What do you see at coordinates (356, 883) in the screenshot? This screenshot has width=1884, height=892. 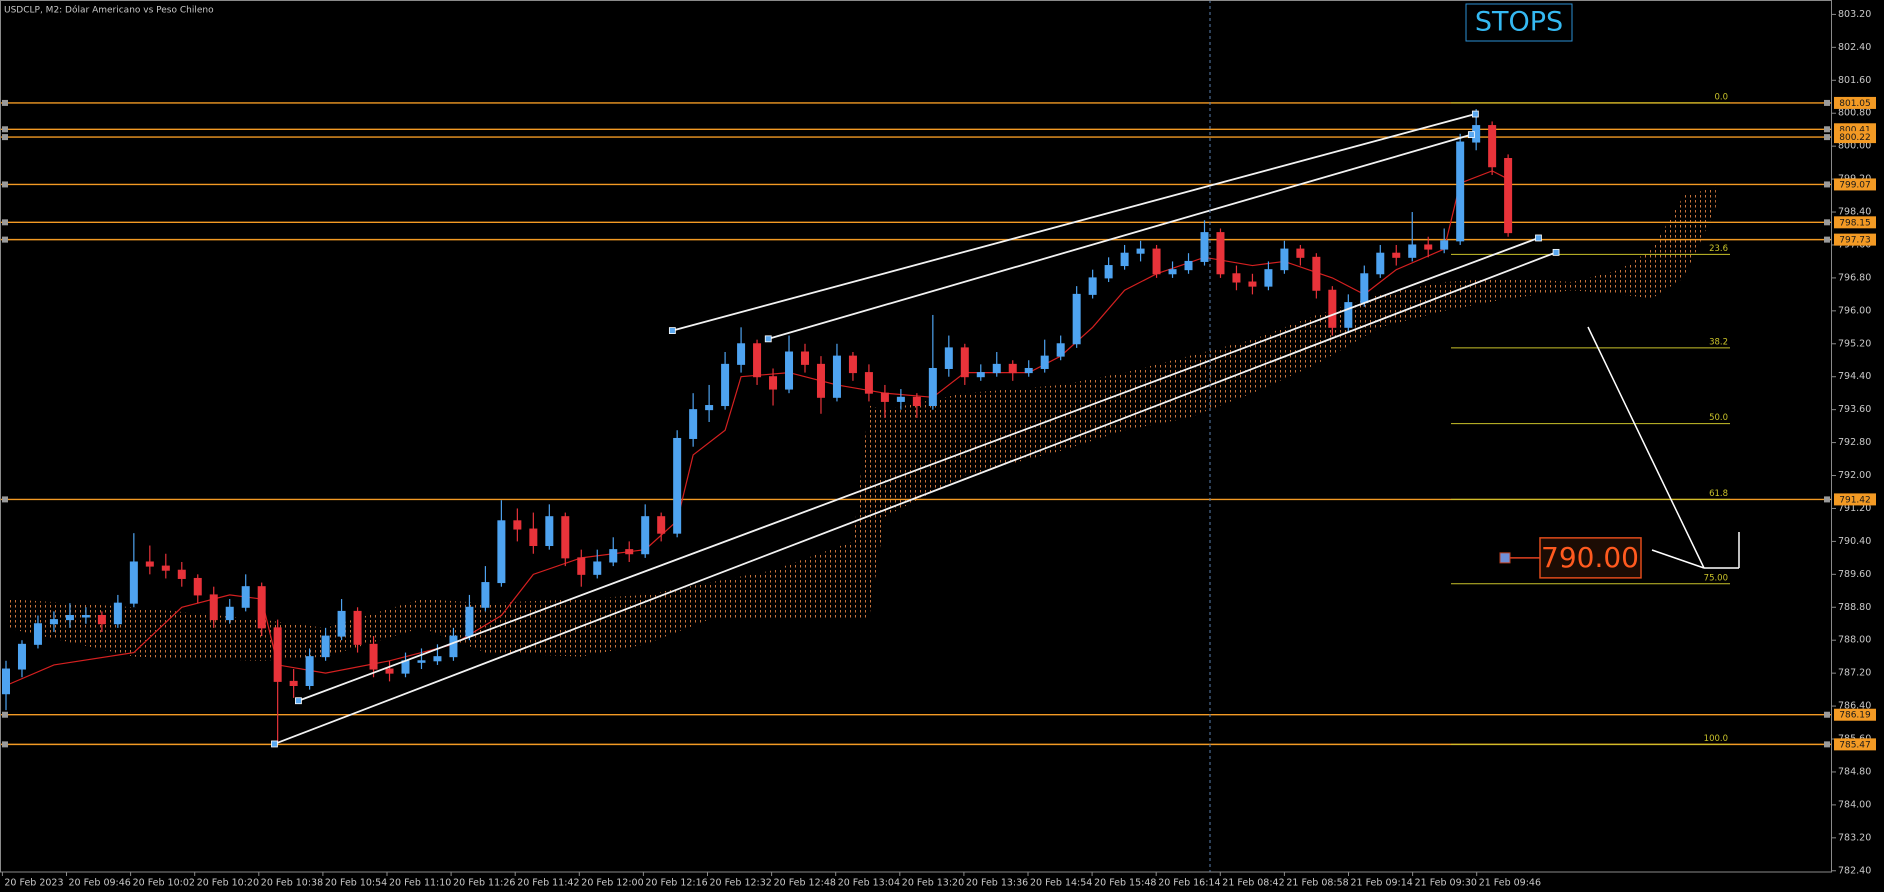 I see `x-tick-label: 20 Feb 10:54` at bounding box center [356, 883].